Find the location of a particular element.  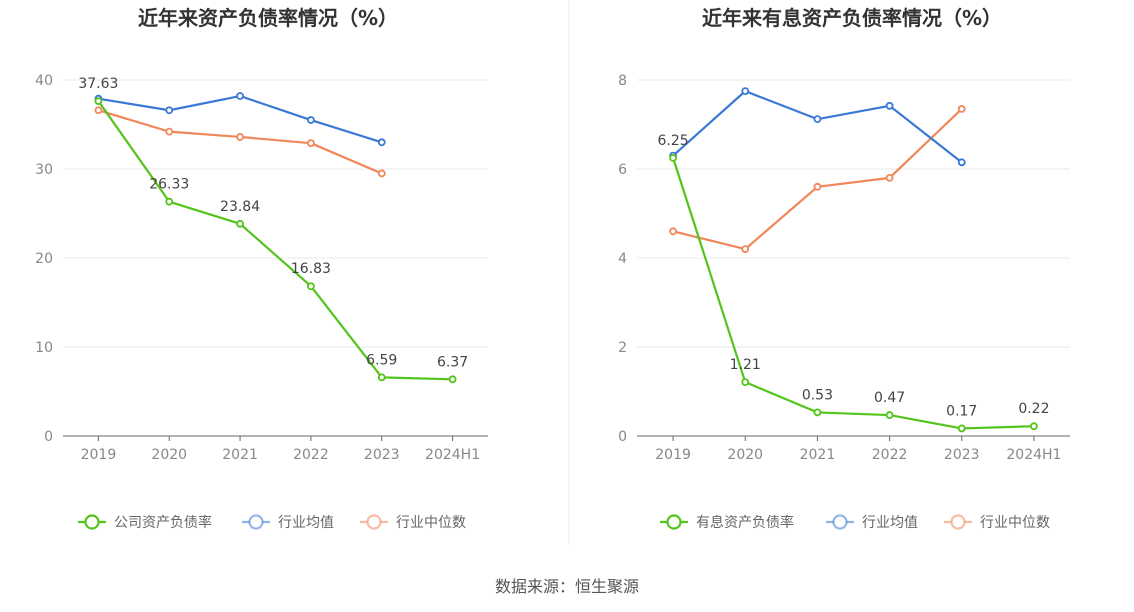

legend-item-1: 有息资产负债率 is located at coordinates (727, 522).